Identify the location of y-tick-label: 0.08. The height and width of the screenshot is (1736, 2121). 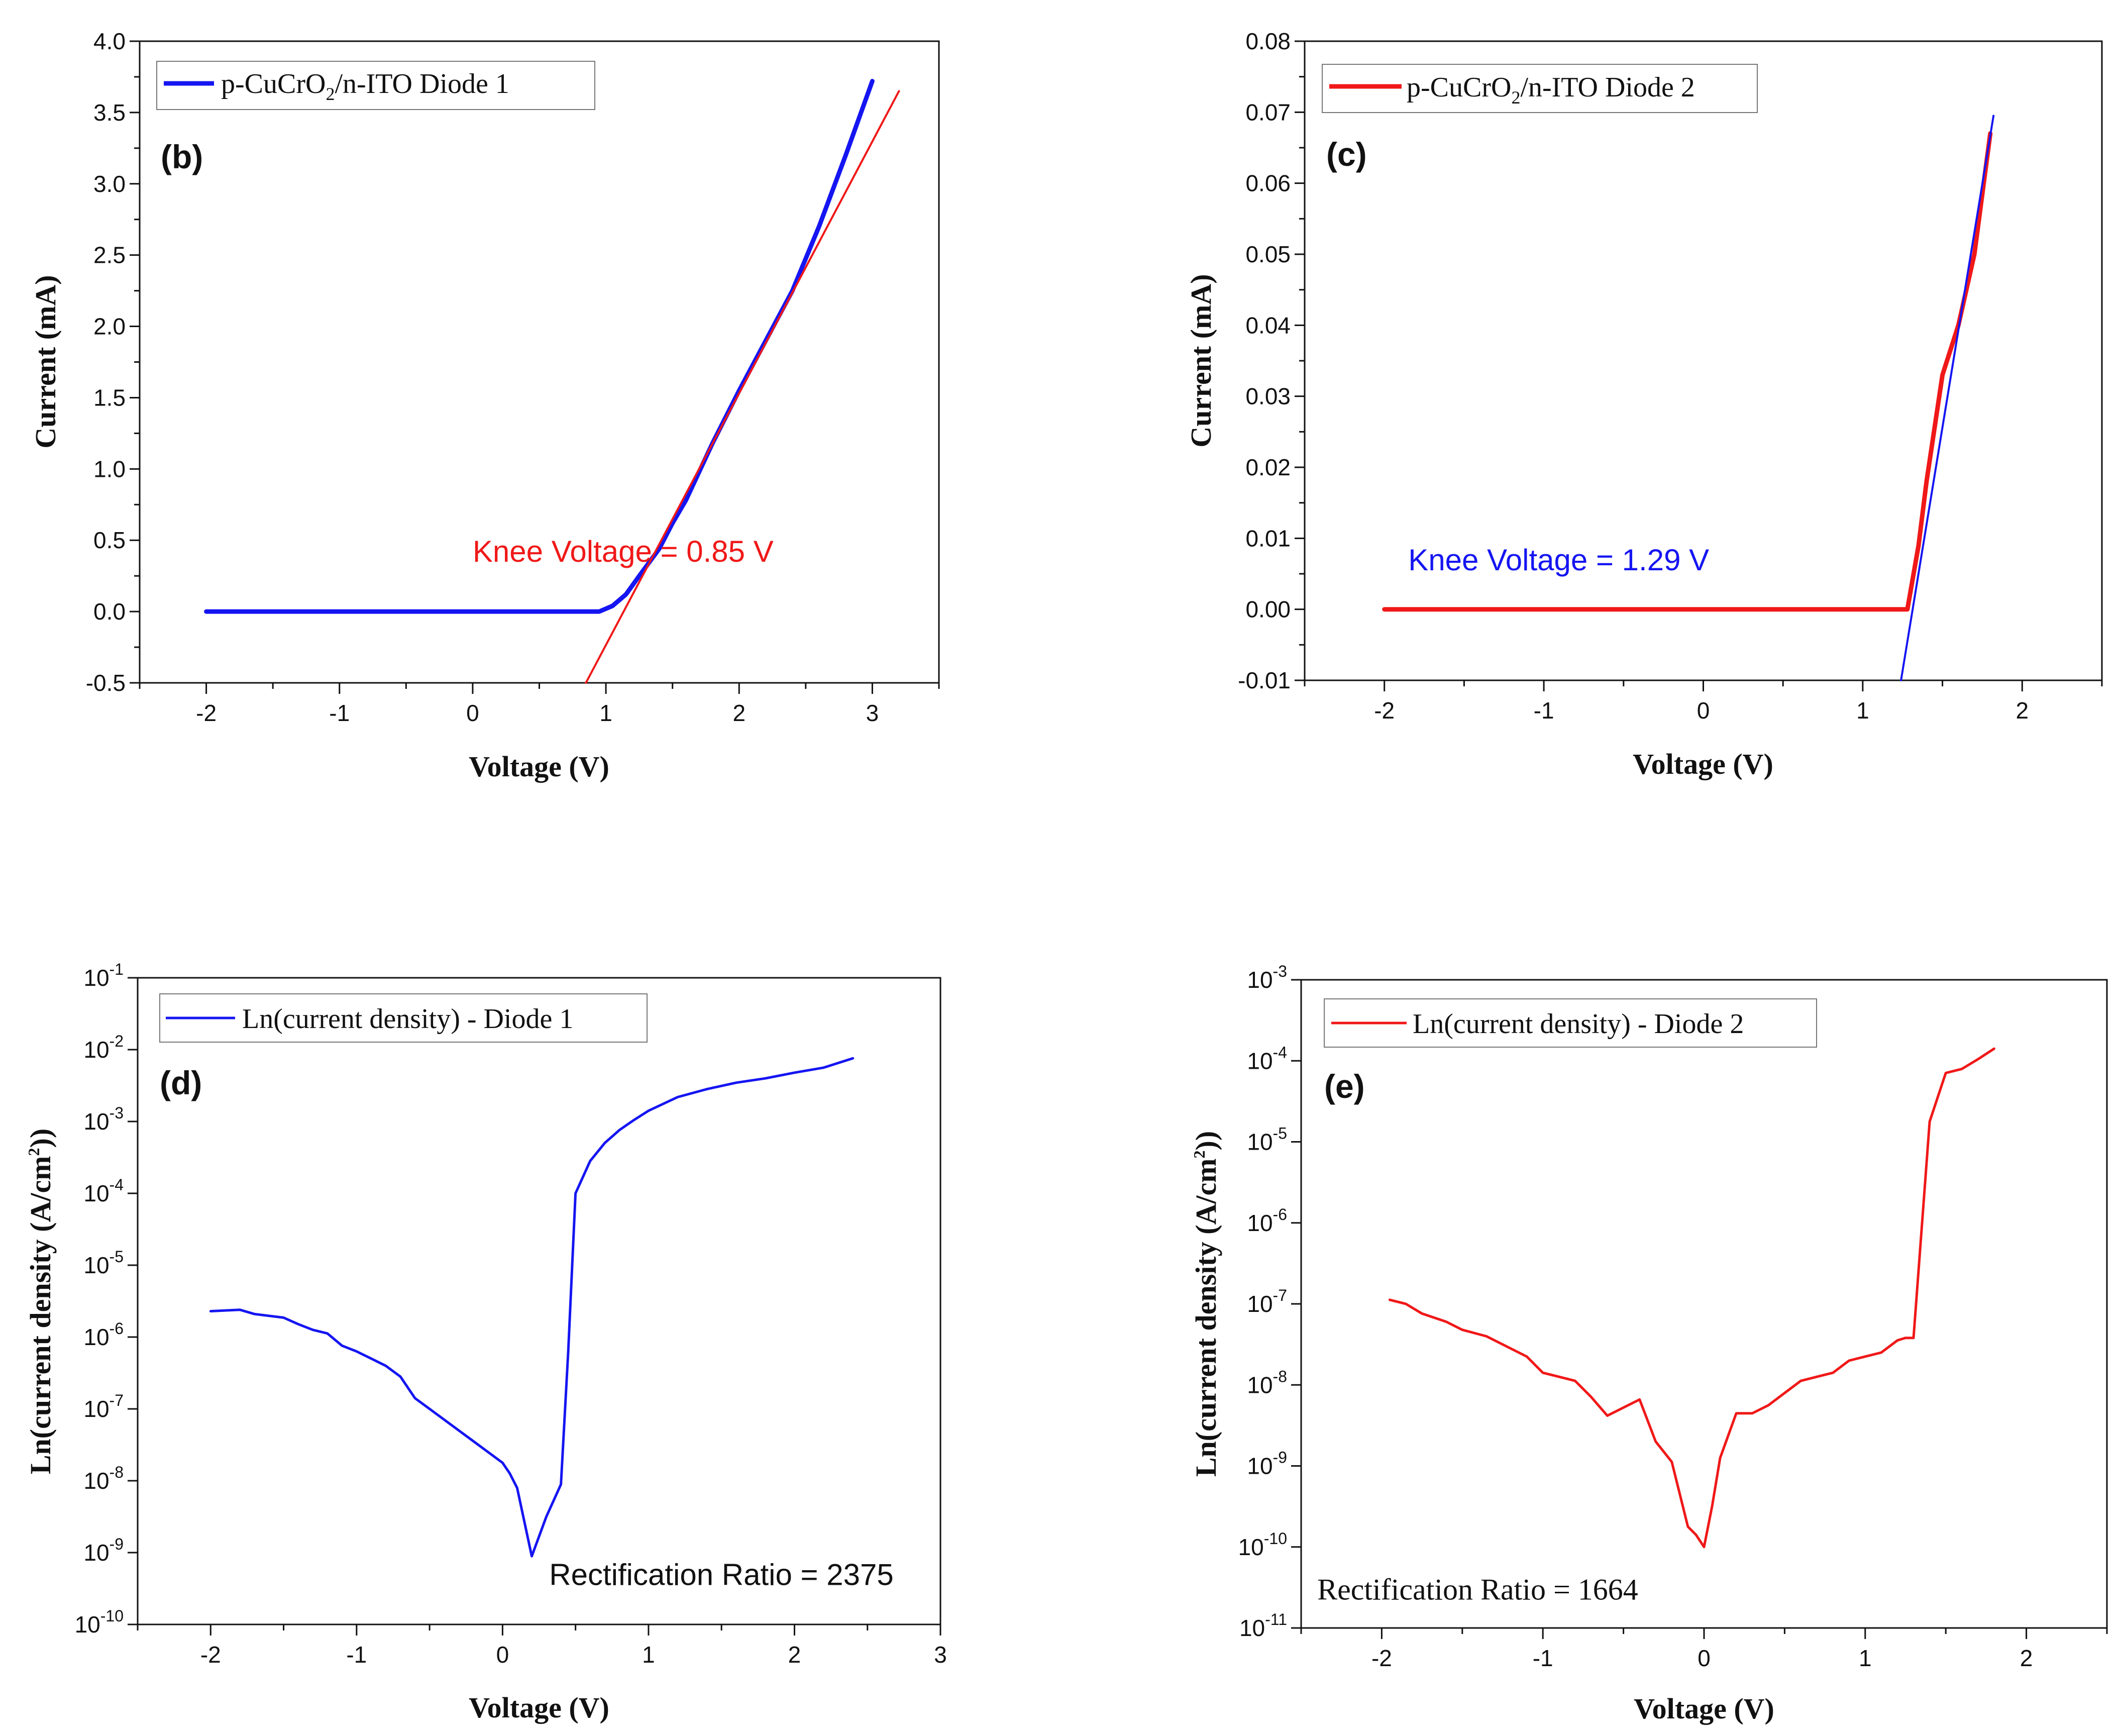
(1268, 41).